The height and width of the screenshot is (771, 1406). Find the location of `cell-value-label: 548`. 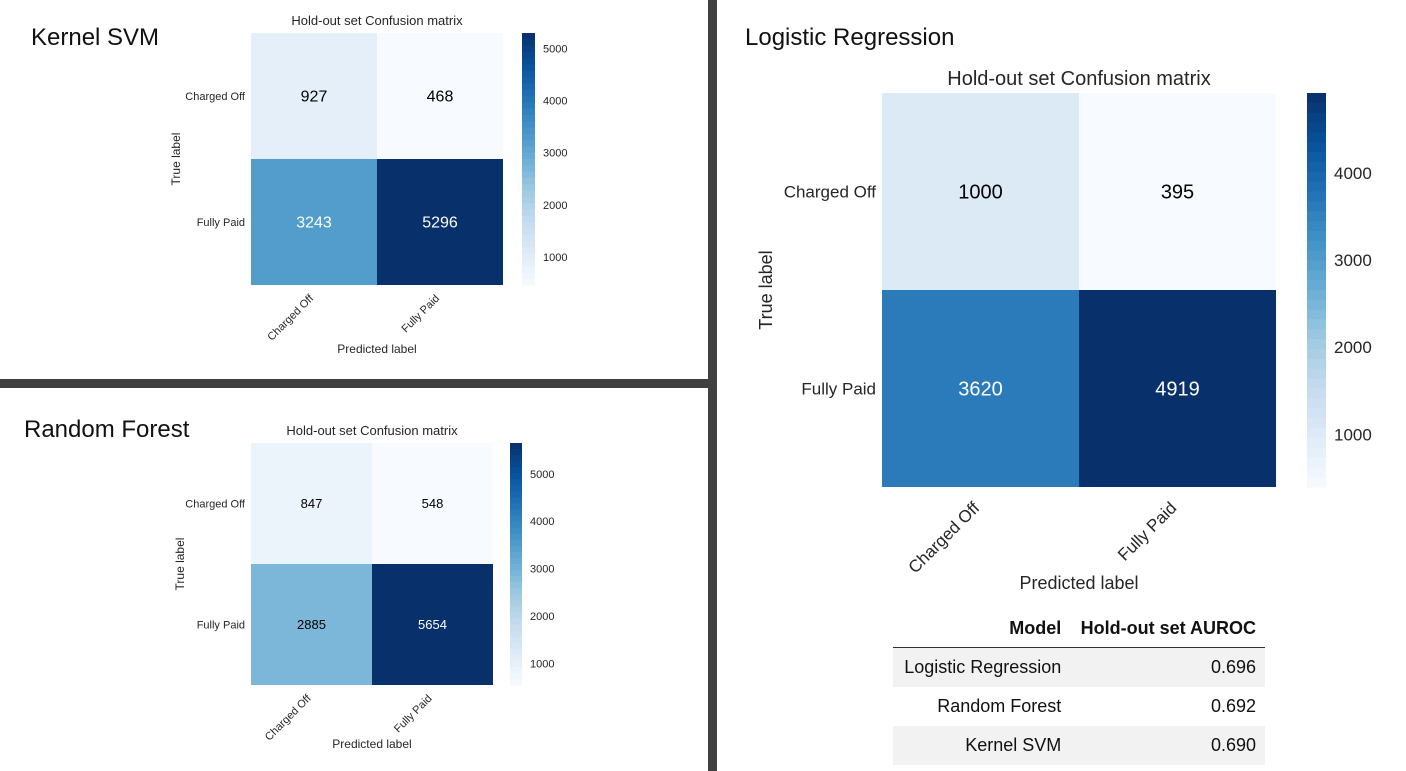

cell-value-label: 548 is located at coordinates (433, 503).